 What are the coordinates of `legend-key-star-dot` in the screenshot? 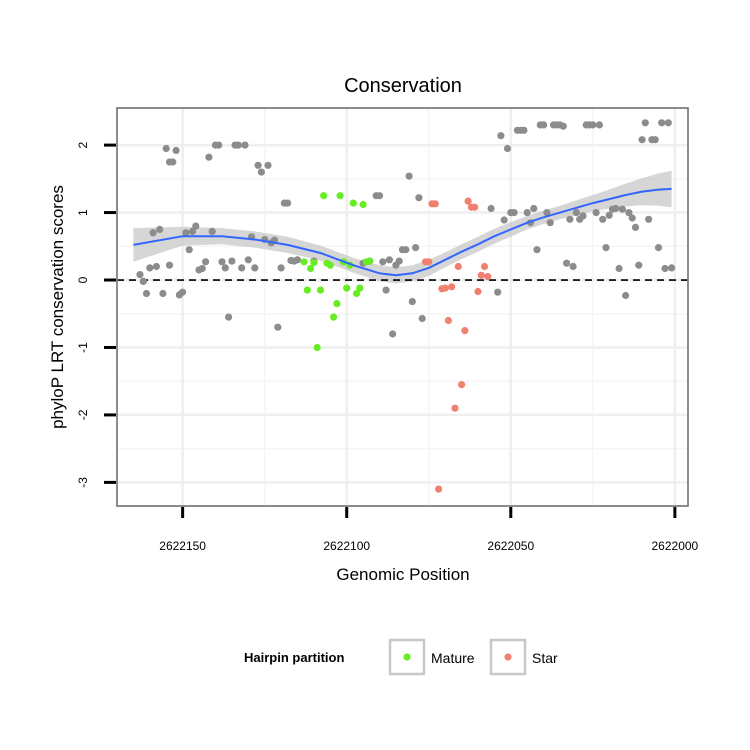 It's located at (508, 657).